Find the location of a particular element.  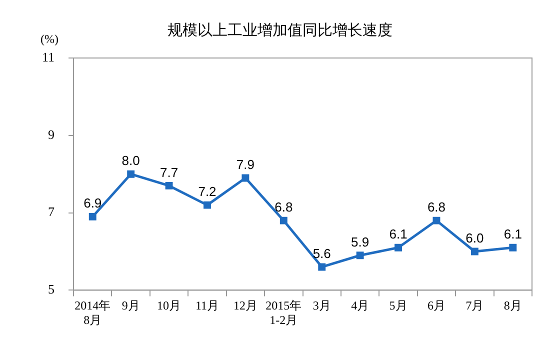

data-label: 7.2 is located at coordinates (207, 192).